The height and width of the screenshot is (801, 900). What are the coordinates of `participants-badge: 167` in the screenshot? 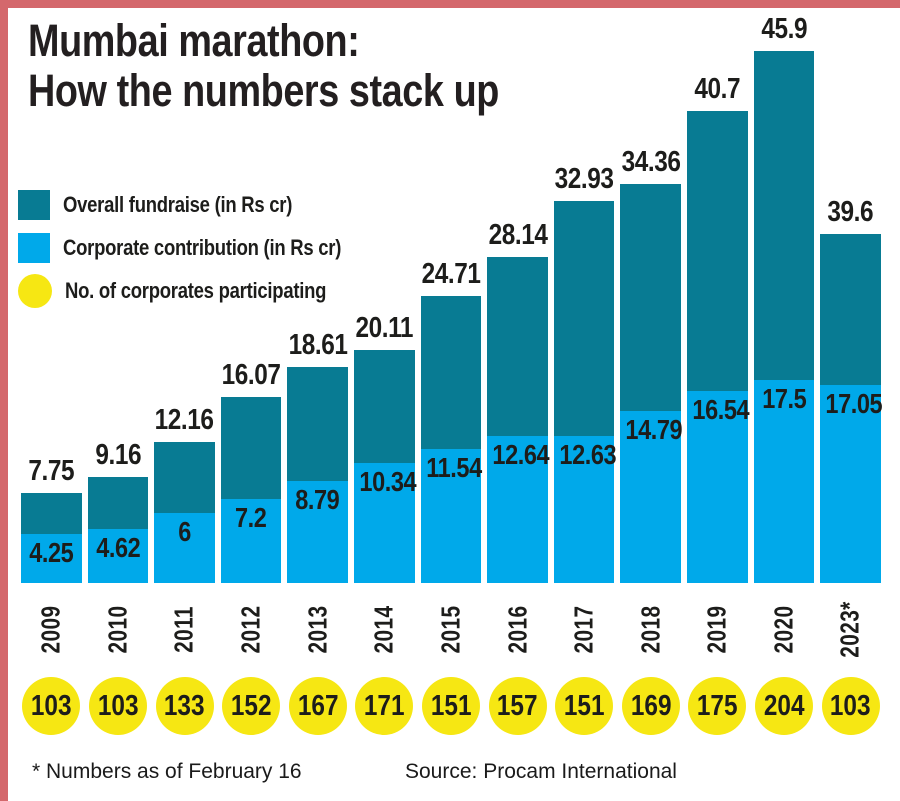 It's located at (317, 706).